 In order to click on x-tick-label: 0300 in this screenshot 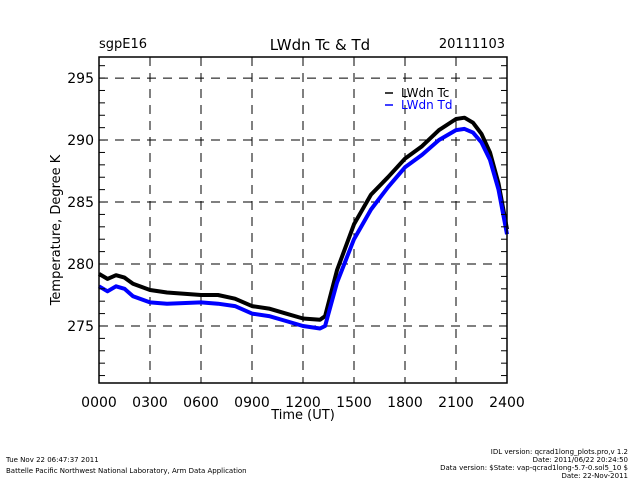, I will do `click(150, 403)`.